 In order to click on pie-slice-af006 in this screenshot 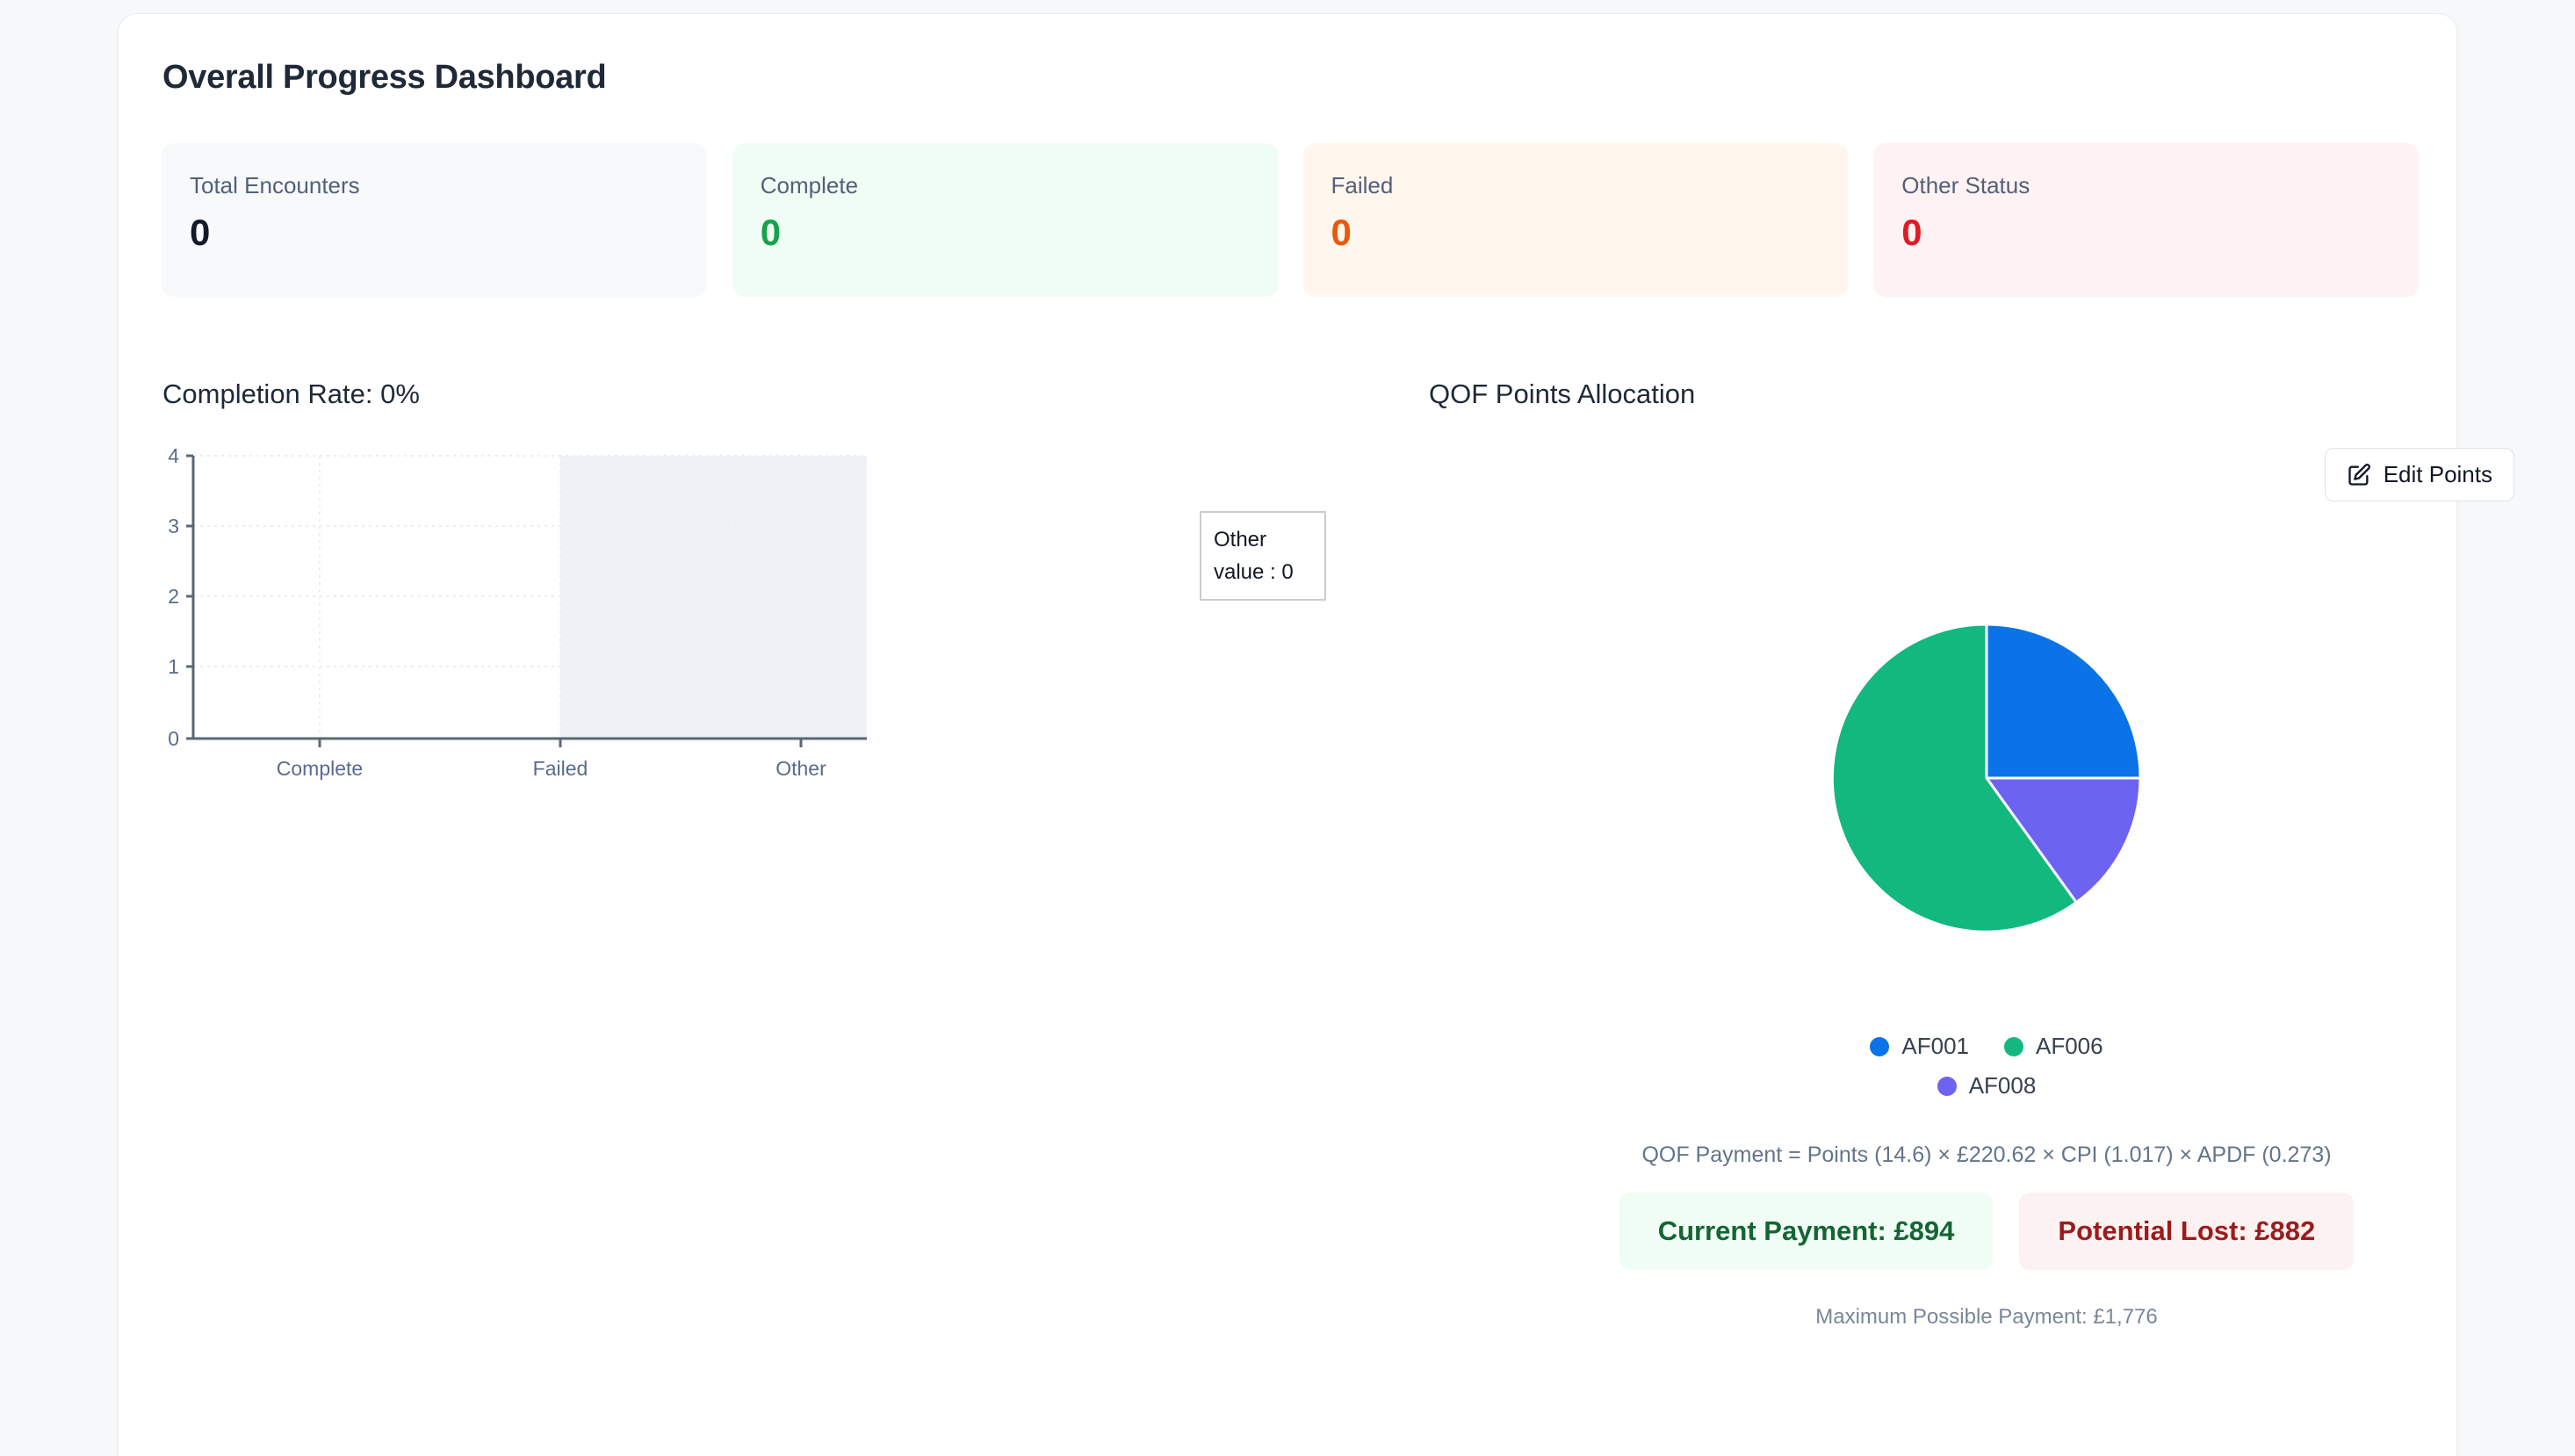, I will do `click(1955, 778)`.